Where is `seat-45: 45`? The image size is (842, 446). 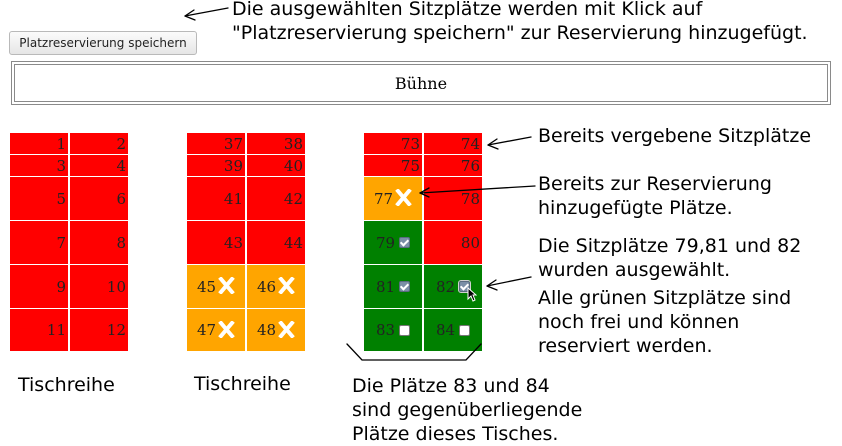 seat-45: 45 is located at coordinates (216, 286).